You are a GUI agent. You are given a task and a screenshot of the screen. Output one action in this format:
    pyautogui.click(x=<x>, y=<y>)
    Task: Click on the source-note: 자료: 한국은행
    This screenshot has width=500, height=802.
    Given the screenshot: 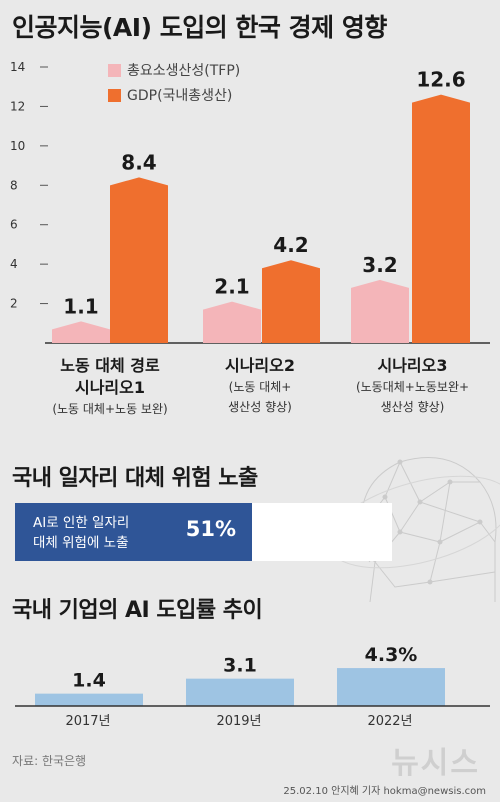 What is the action you would take?
    pyautogui.click(x=49, y=761)
    